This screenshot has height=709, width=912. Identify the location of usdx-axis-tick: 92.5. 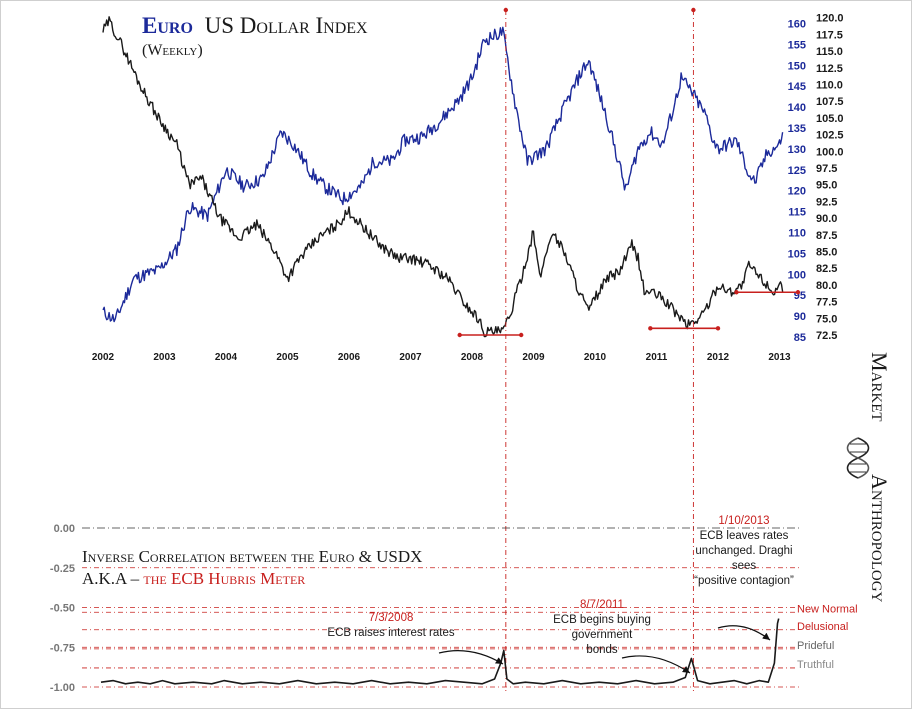
(826, 202).